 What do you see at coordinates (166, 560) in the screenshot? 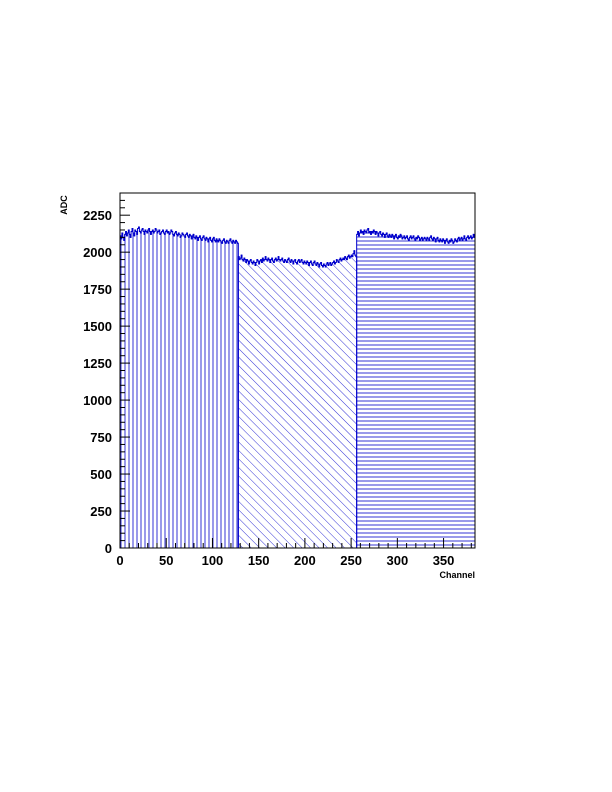
I see `x-tick-label: 50` at bounding box center [166, 560].